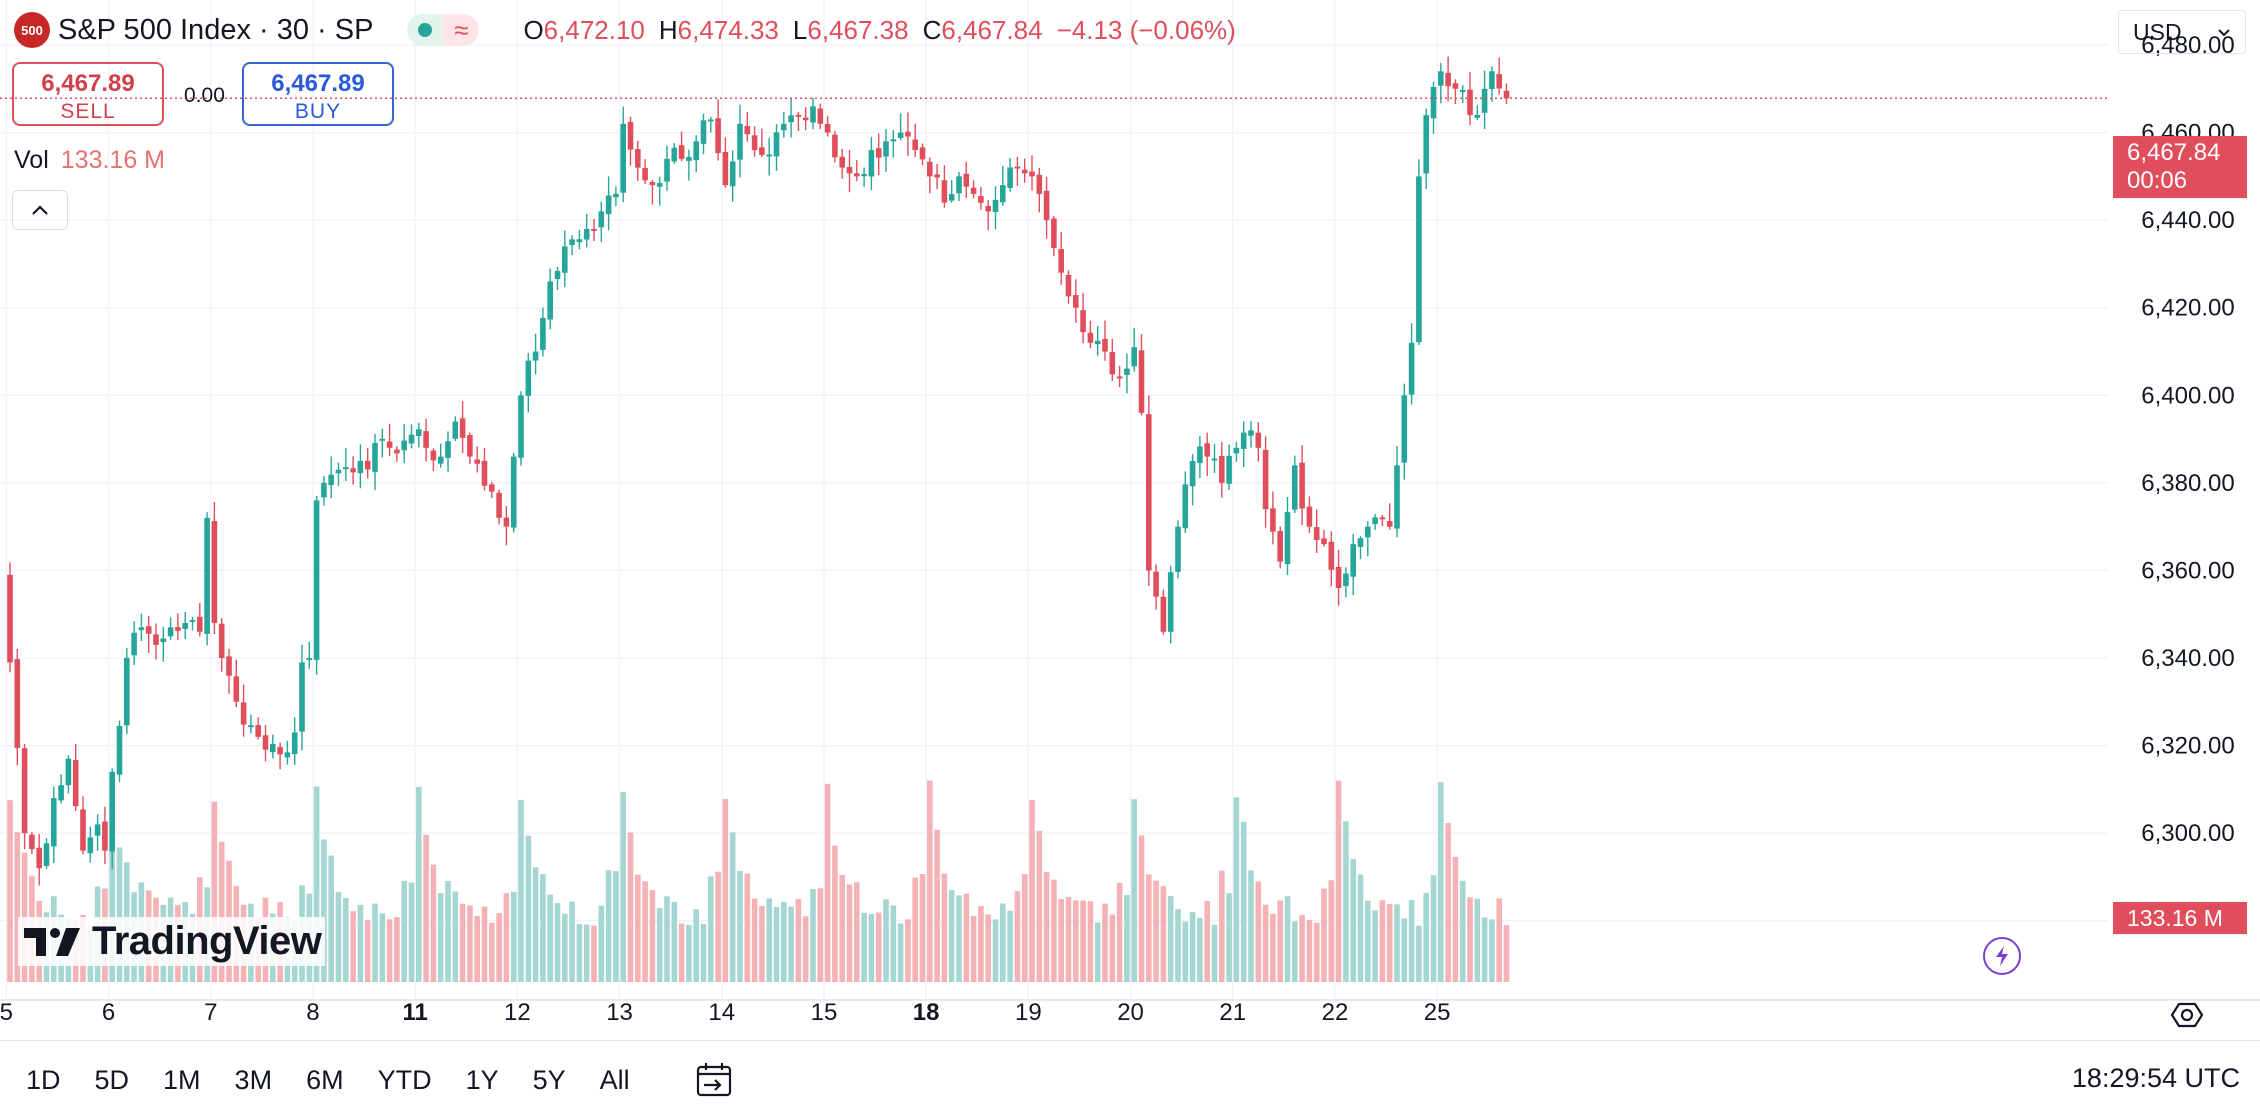 This screenshot has width=2260, height=1119. I want to click on sell-button: 6,467.89 SELL, so click(88, 94).